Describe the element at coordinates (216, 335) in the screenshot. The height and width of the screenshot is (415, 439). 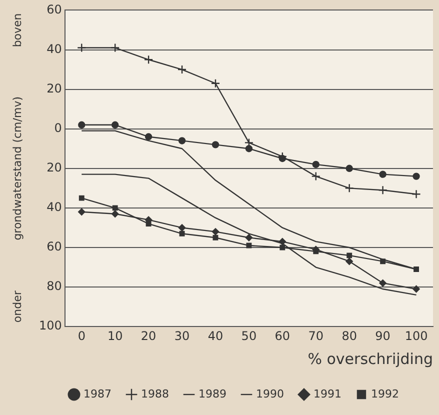
I see `x-tick-label: 40` at that location.